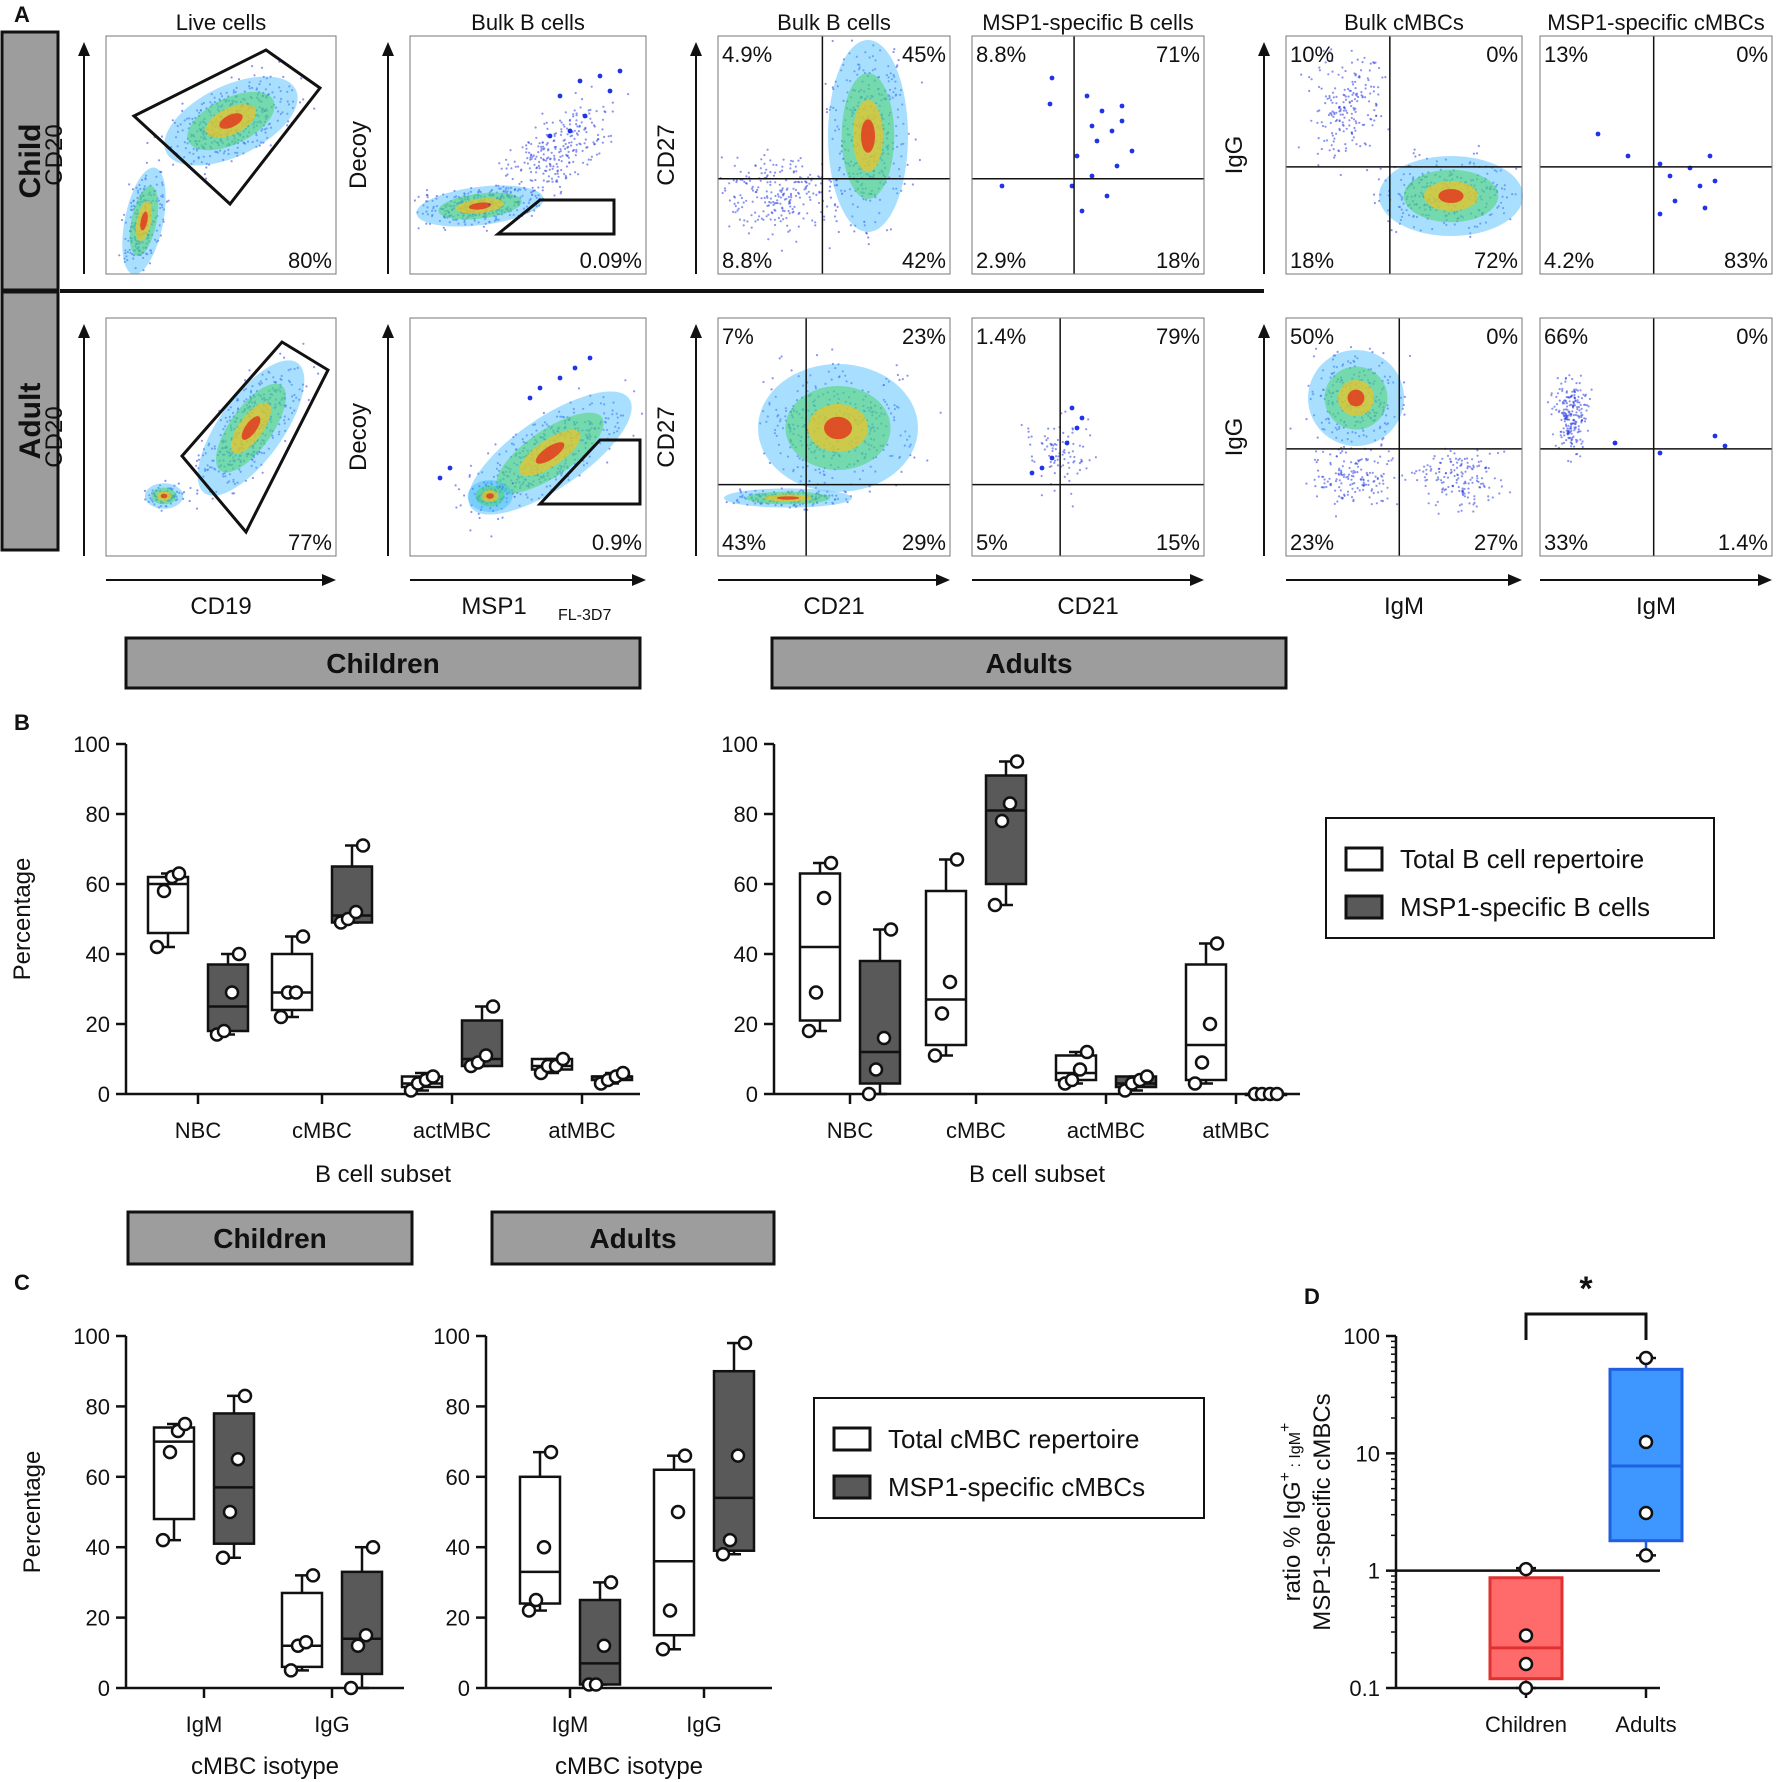  I want to click on x-axis-arrow-head, so click(1515, 580).